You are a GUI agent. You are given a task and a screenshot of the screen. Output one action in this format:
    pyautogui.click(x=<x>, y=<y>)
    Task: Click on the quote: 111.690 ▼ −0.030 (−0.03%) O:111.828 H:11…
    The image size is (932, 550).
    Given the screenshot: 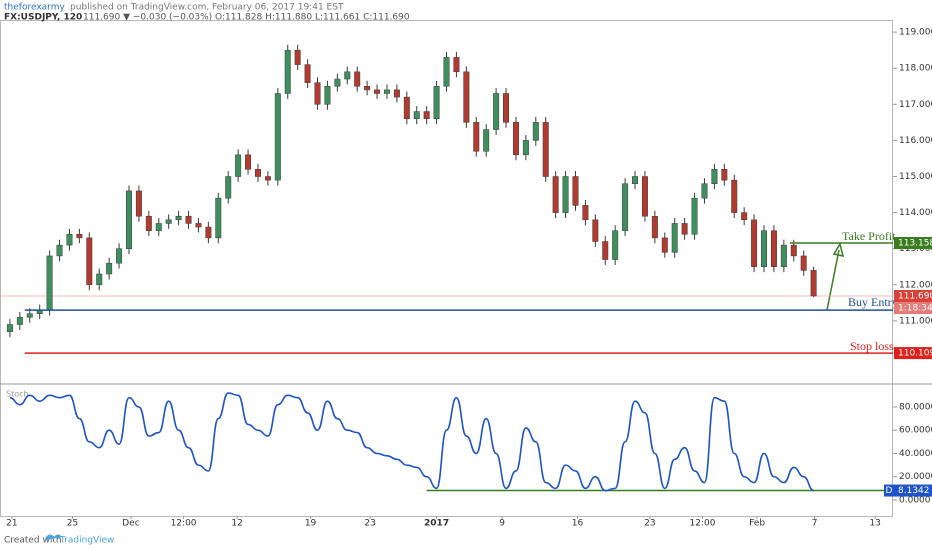 What is the action you would take?
    pyautogui.click(x=246, y=18)
    